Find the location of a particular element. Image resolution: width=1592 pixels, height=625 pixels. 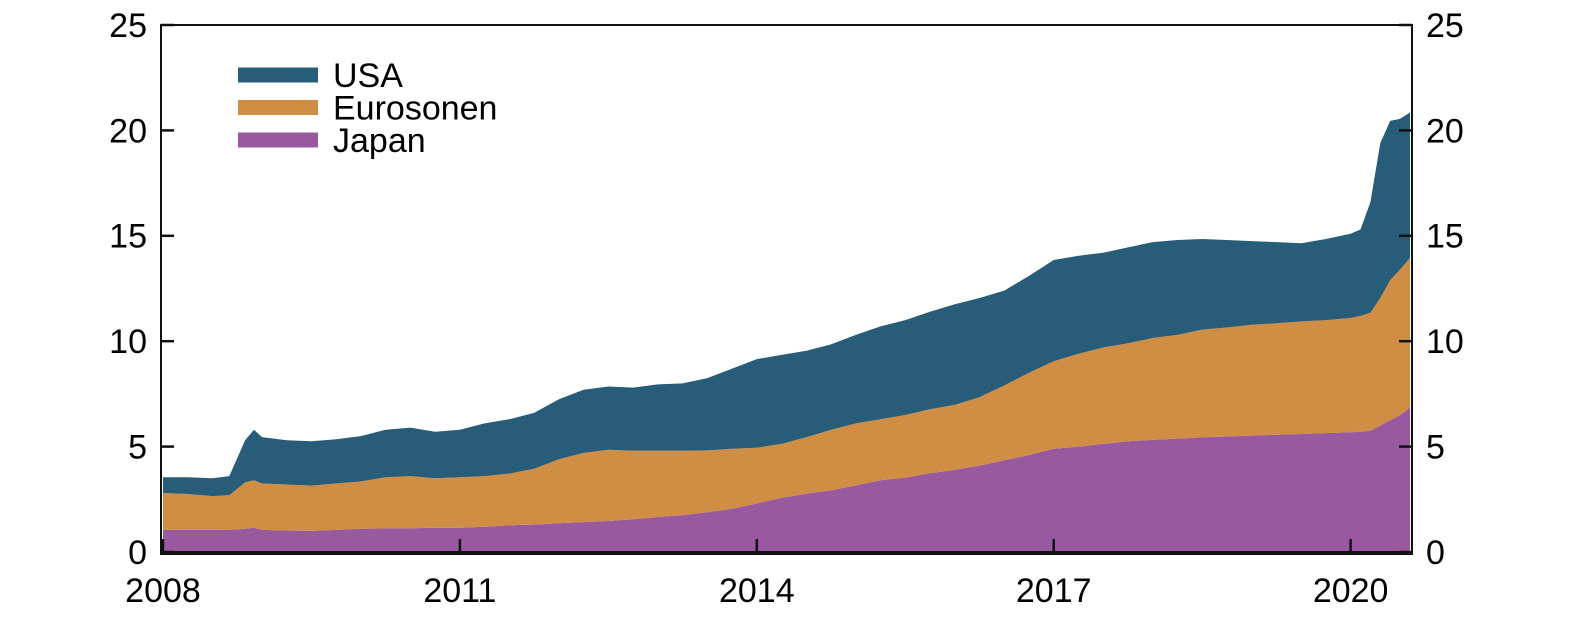

x-tick-label: 2014 is located at coordinates (757, 591).